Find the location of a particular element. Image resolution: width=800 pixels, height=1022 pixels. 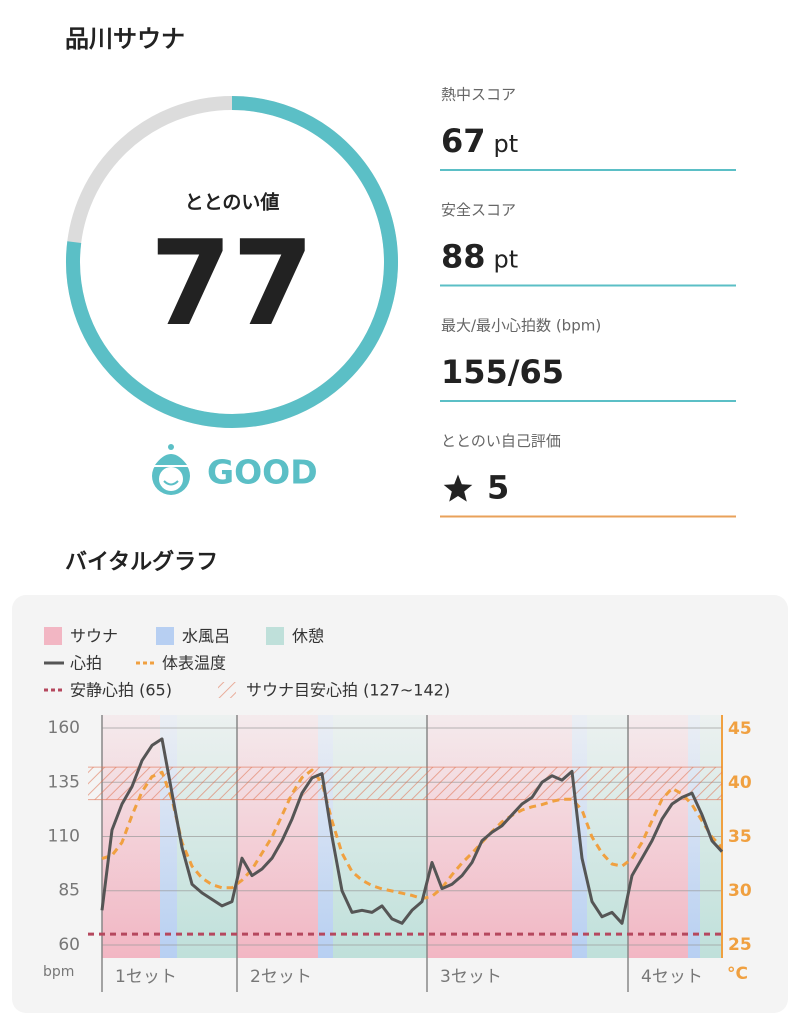

y2-unit: °C is located at coordinates (737, 974).